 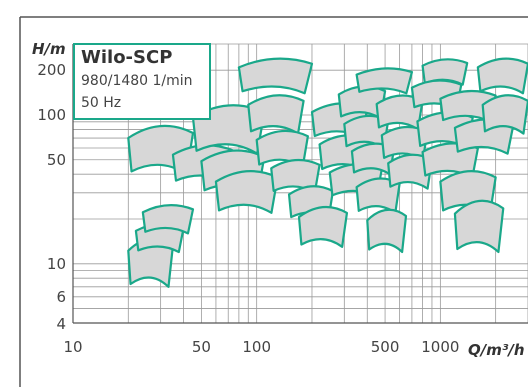 What do you see at coordinates (201, 347) in the screenshot?
I see `x-tick-label: 50` at bounding box center [201, 347].